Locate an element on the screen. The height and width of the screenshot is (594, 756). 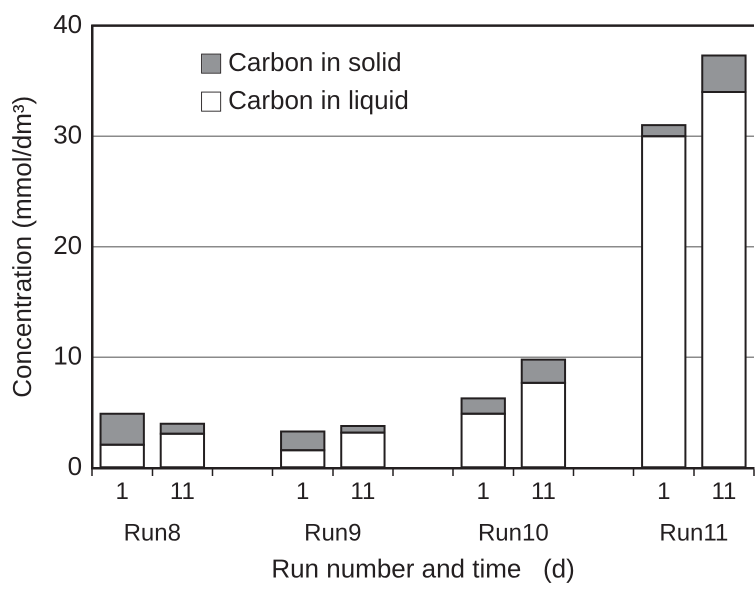
y-tick-label: 0 is located at coordinates (75, 466).